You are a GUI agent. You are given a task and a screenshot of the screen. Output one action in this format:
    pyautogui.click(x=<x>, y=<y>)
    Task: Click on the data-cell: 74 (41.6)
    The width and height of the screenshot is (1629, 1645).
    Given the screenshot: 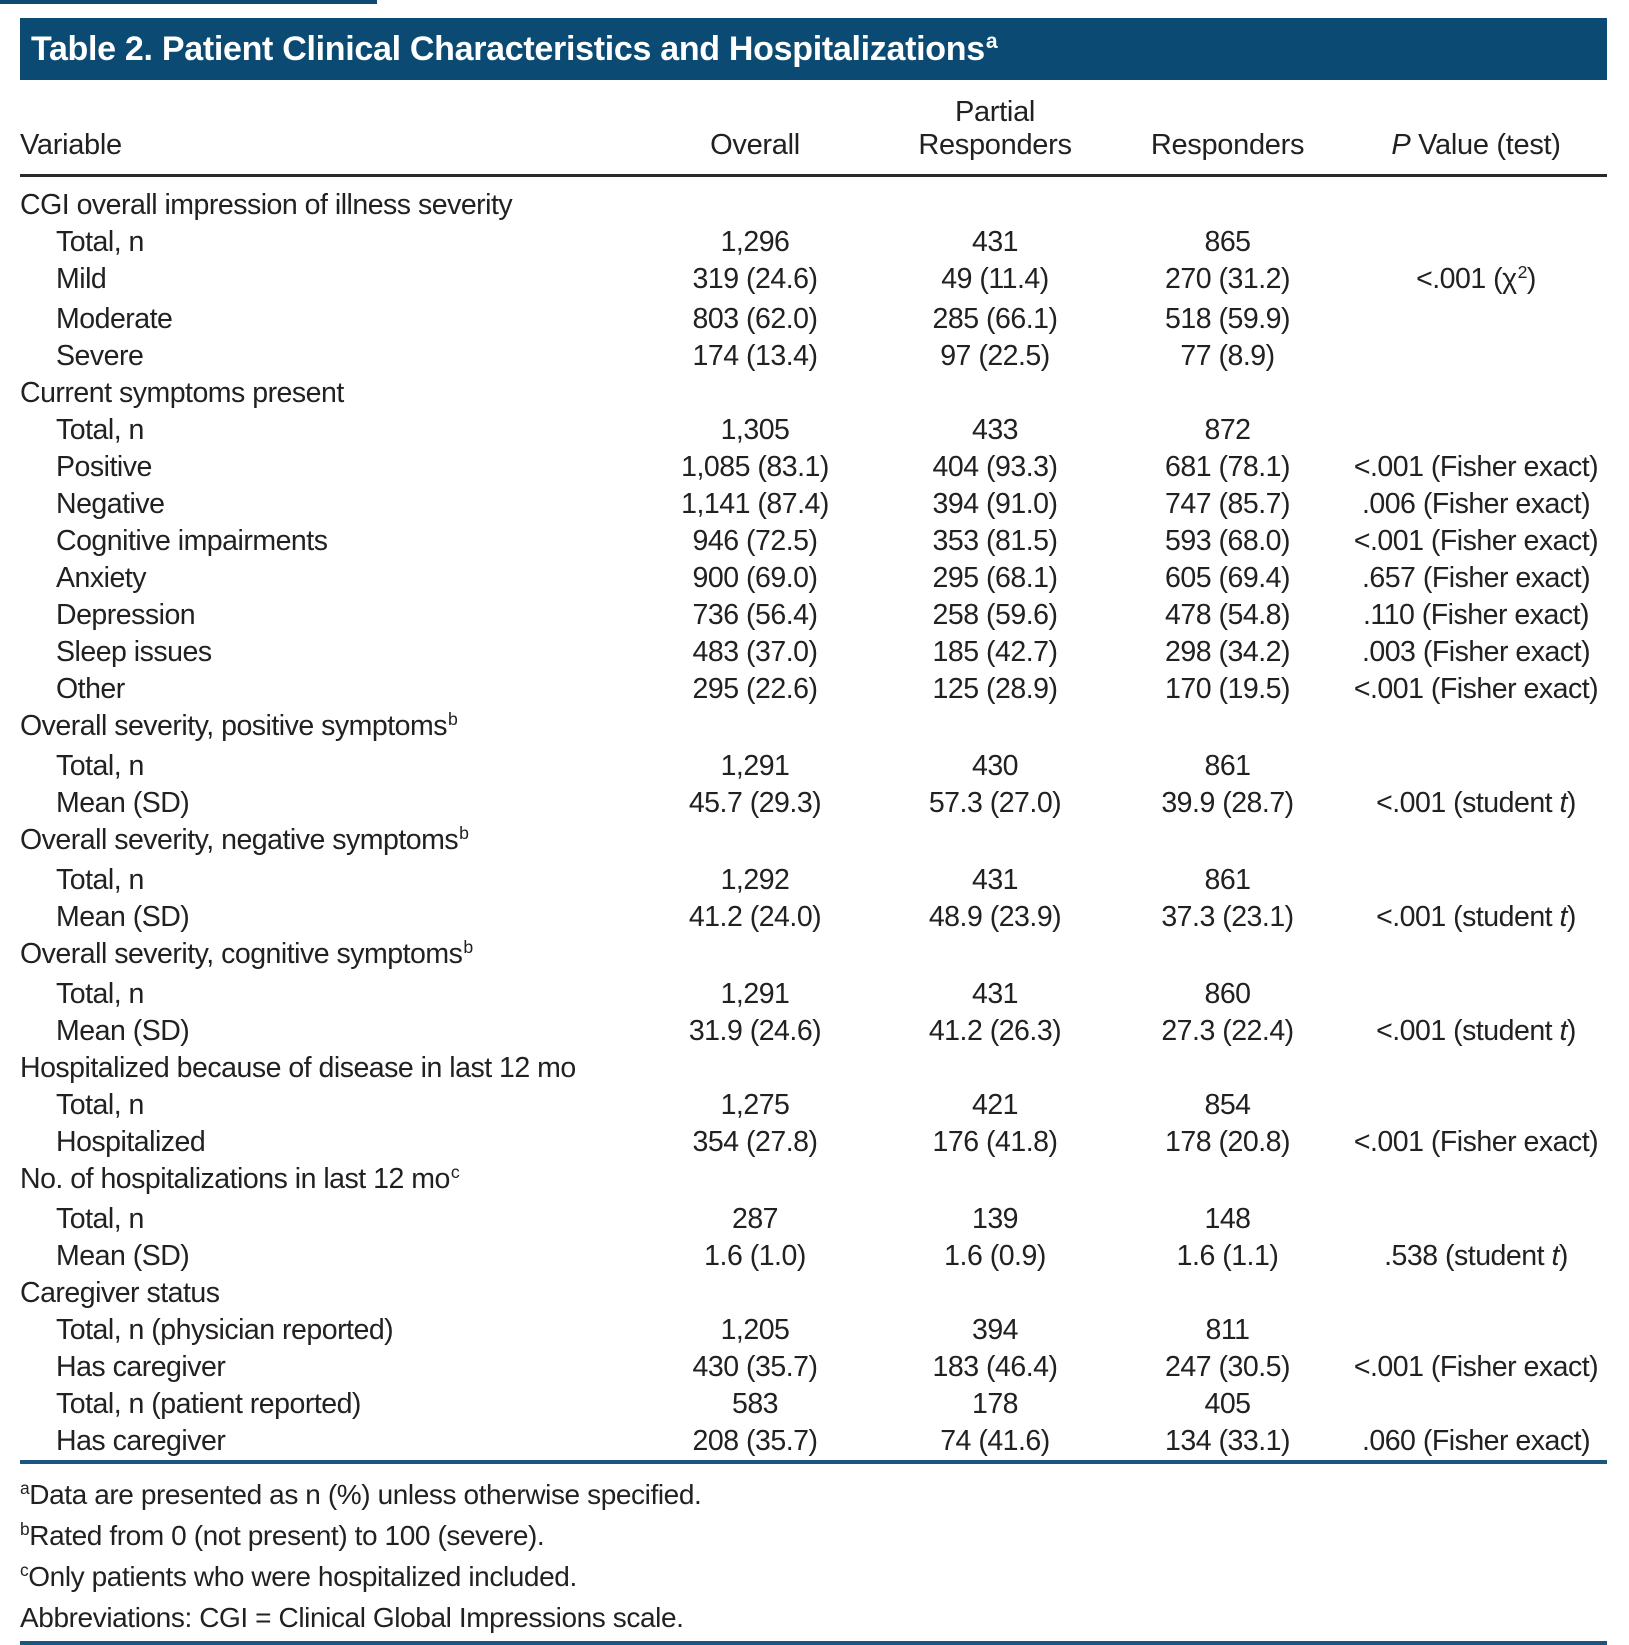 What is the action you would take?
    pyautogui.click(x=995, y=1441)
    